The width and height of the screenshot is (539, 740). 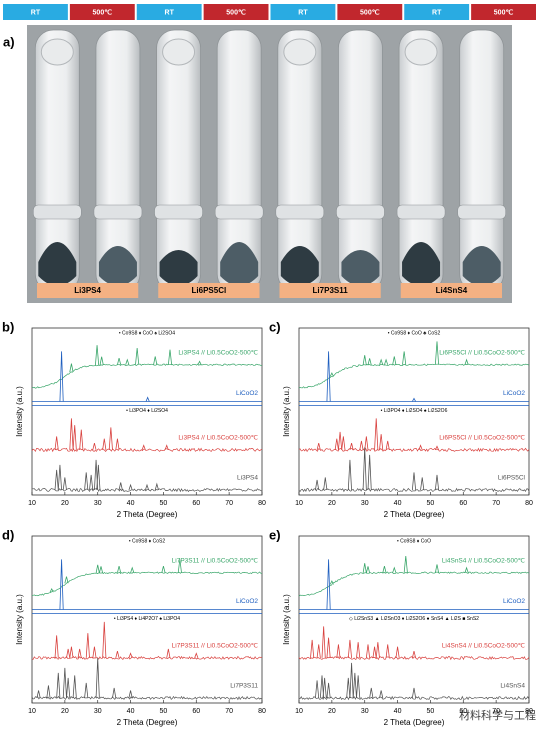 I want to click on sample-label: Li7P3S11, so click(x=331, y=290).